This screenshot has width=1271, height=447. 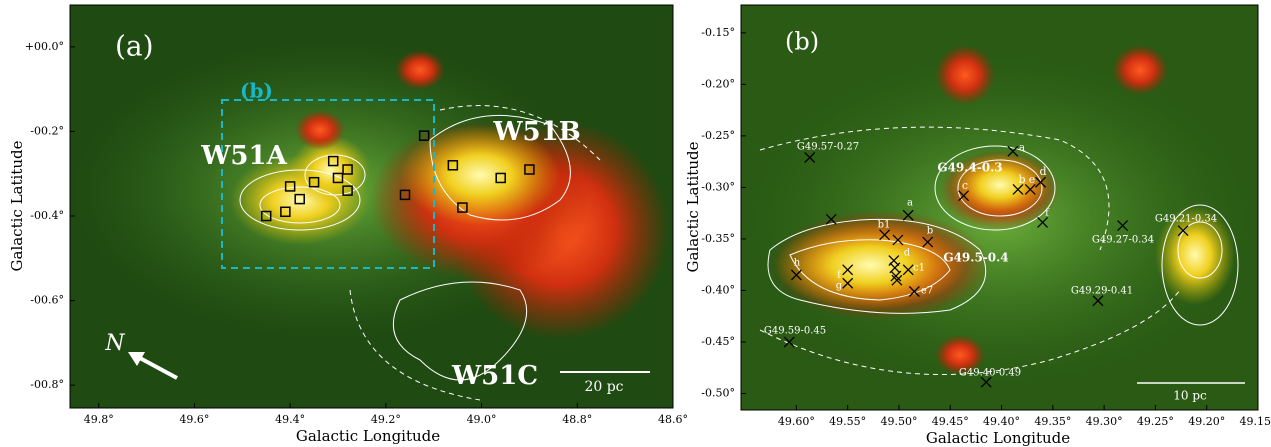 I want to click on panel-label: (a), so click(x=134, y=46).